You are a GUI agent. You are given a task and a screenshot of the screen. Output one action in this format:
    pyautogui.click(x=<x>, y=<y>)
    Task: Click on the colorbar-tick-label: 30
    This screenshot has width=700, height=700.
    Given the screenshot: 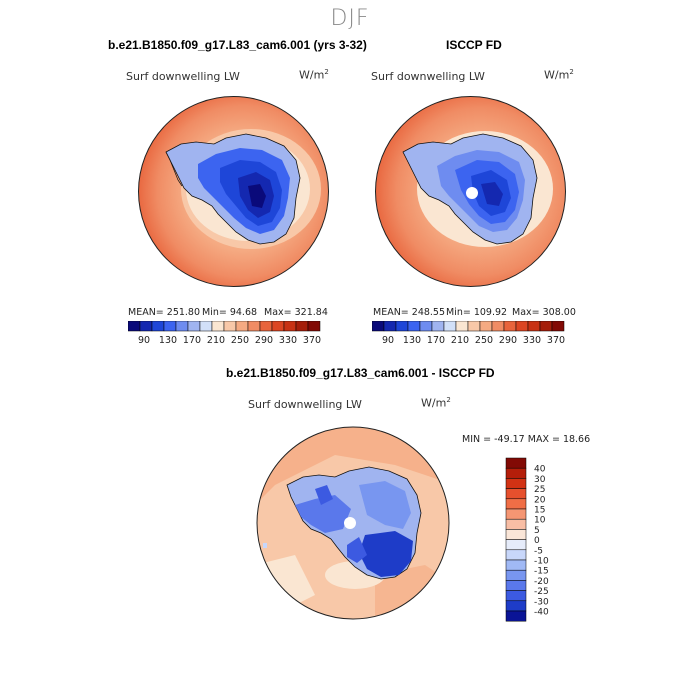 What is the action you would take?
    pyautogui.click(x=540, y=480)
    